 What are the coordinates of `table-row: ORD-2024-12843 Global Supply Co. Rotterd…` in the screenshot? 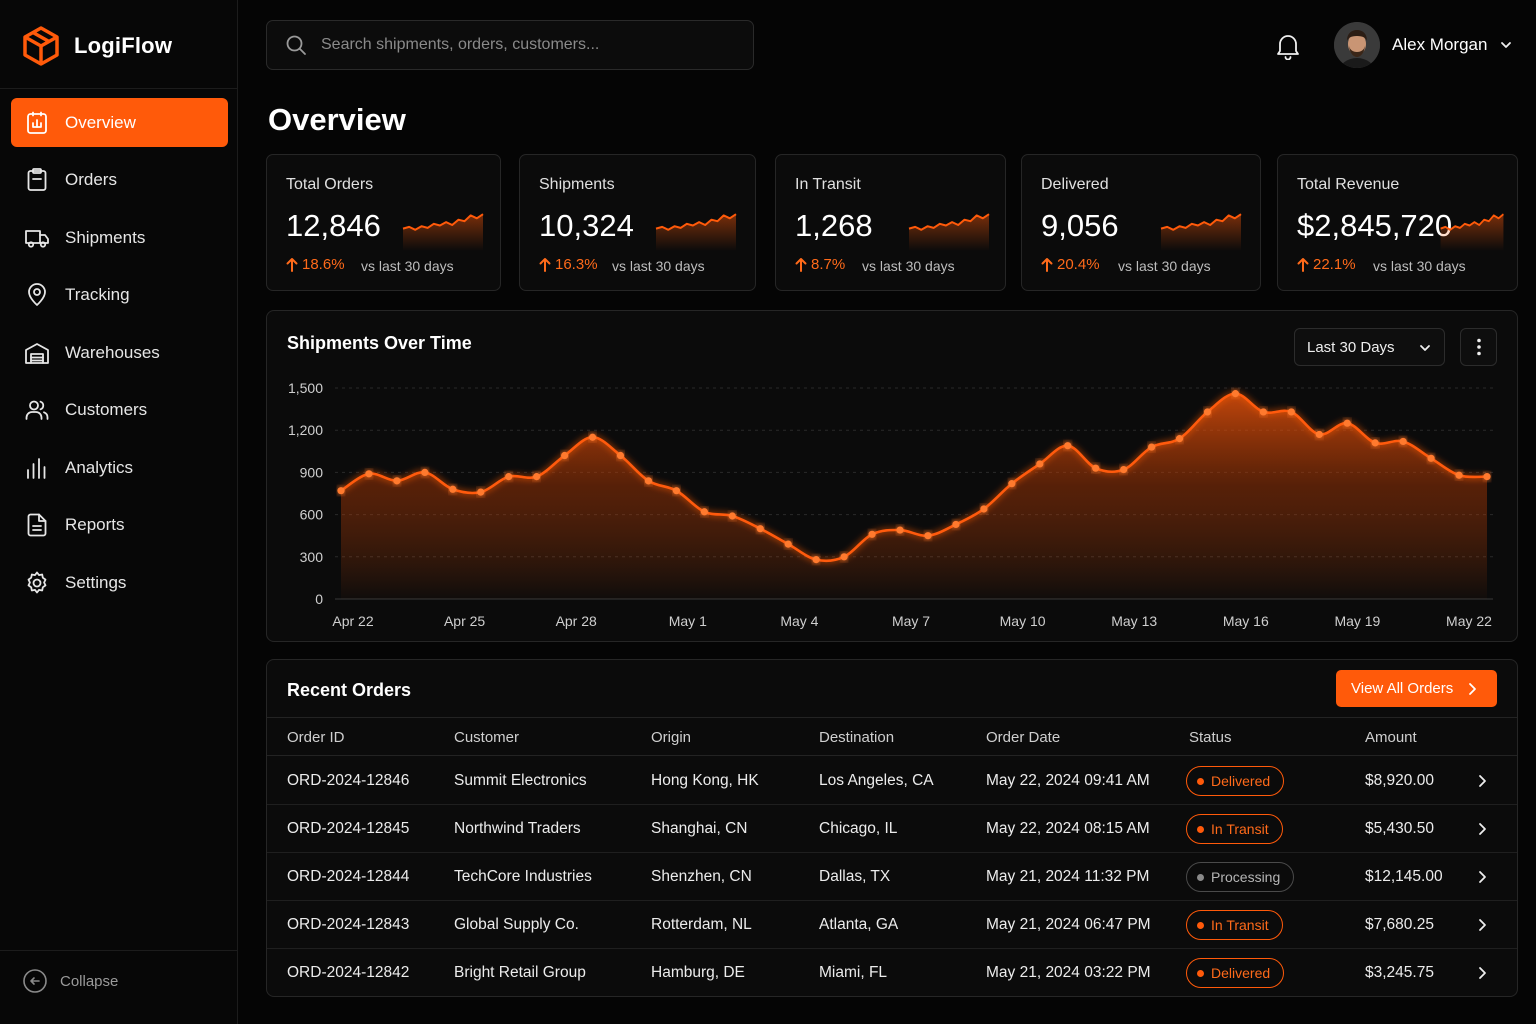 It's located at (892, 925).